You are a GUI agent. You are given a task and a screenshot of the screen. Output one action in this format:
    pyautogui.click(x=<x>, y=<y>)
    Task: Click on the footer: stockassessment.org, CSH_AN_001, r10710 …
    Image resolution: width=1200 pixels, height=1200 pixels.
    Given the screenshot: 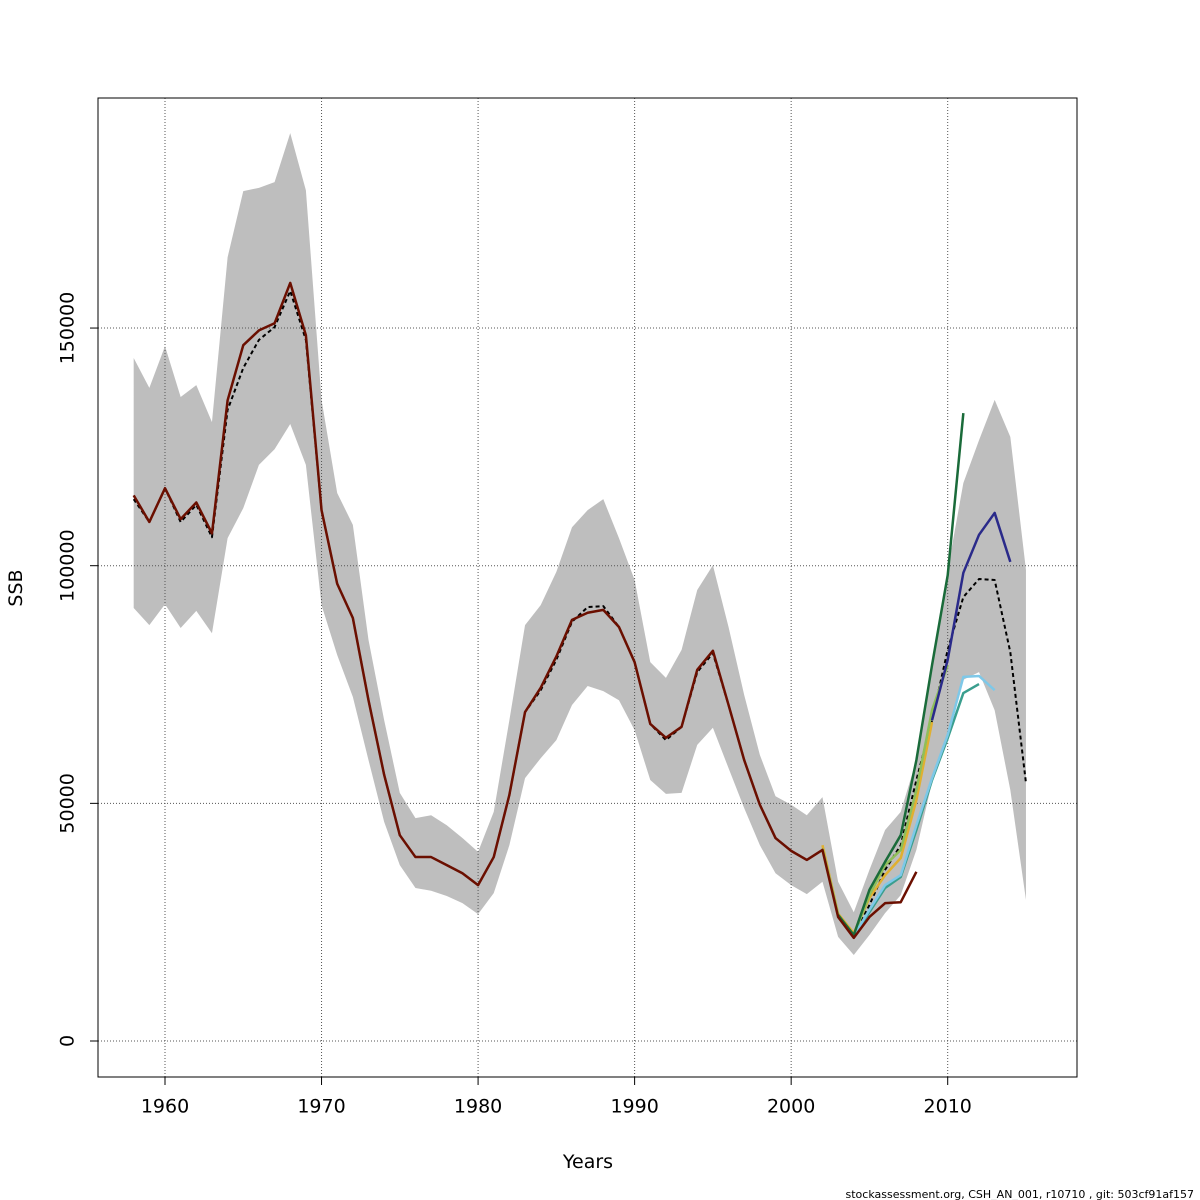 What is the action you would take?
    pyautogui.click(x=1020, y=1194)
    